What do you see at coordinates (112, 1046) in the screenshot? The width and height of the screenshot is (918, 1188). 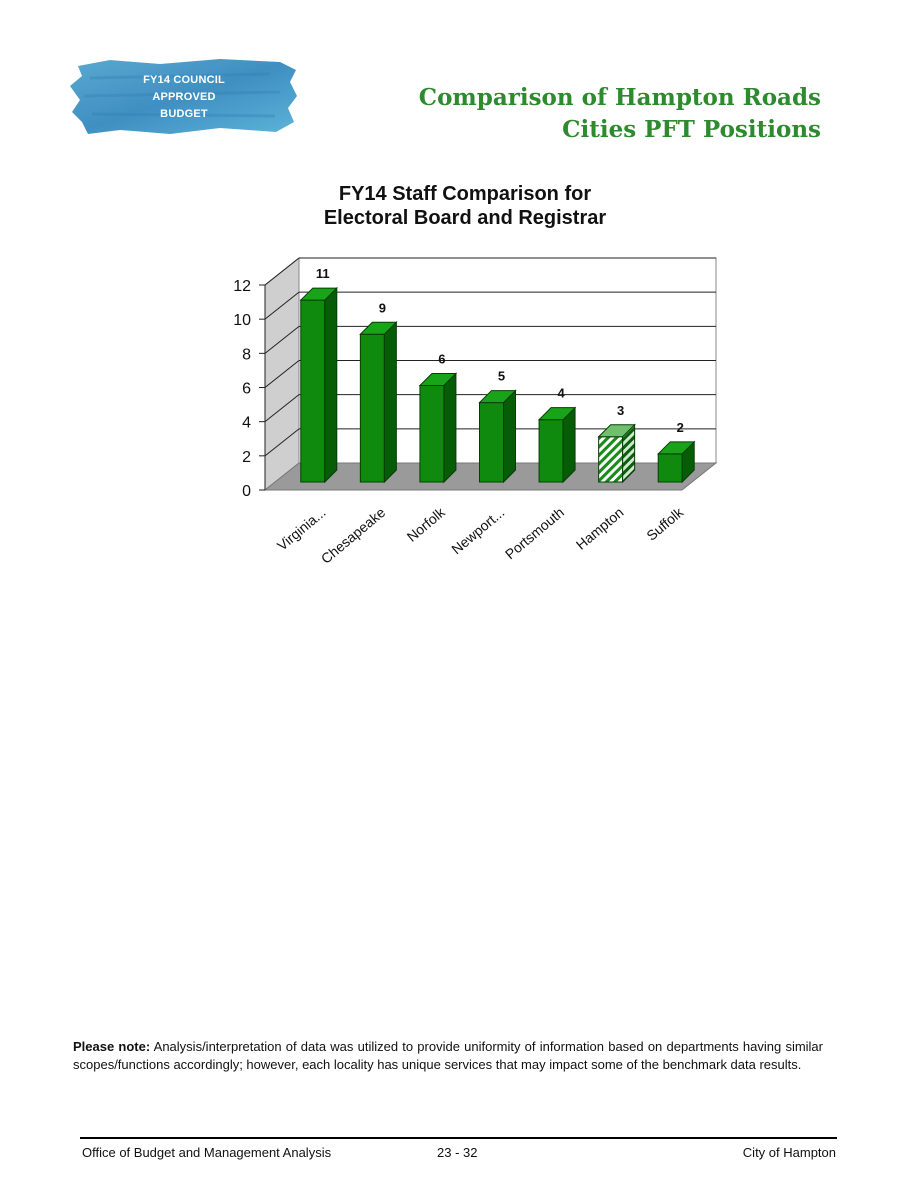 I see `note-label: Please note:` at bounding box center [112, 1046].